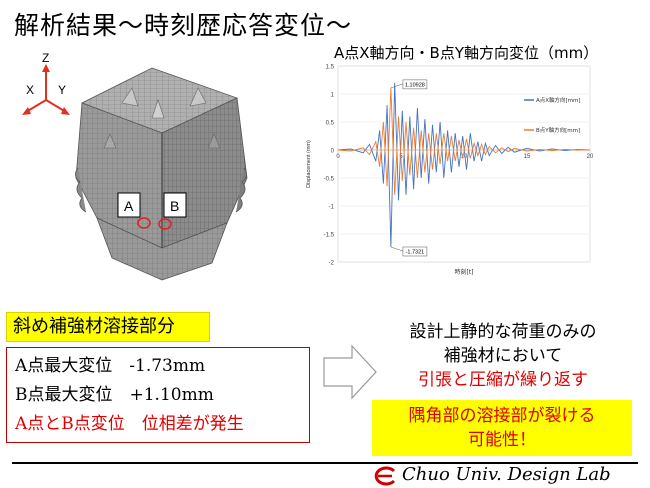  What do you see at coordinates (165, 224) in the screenshot?
I see `point-b-marker` at bounding box center [165, 224].